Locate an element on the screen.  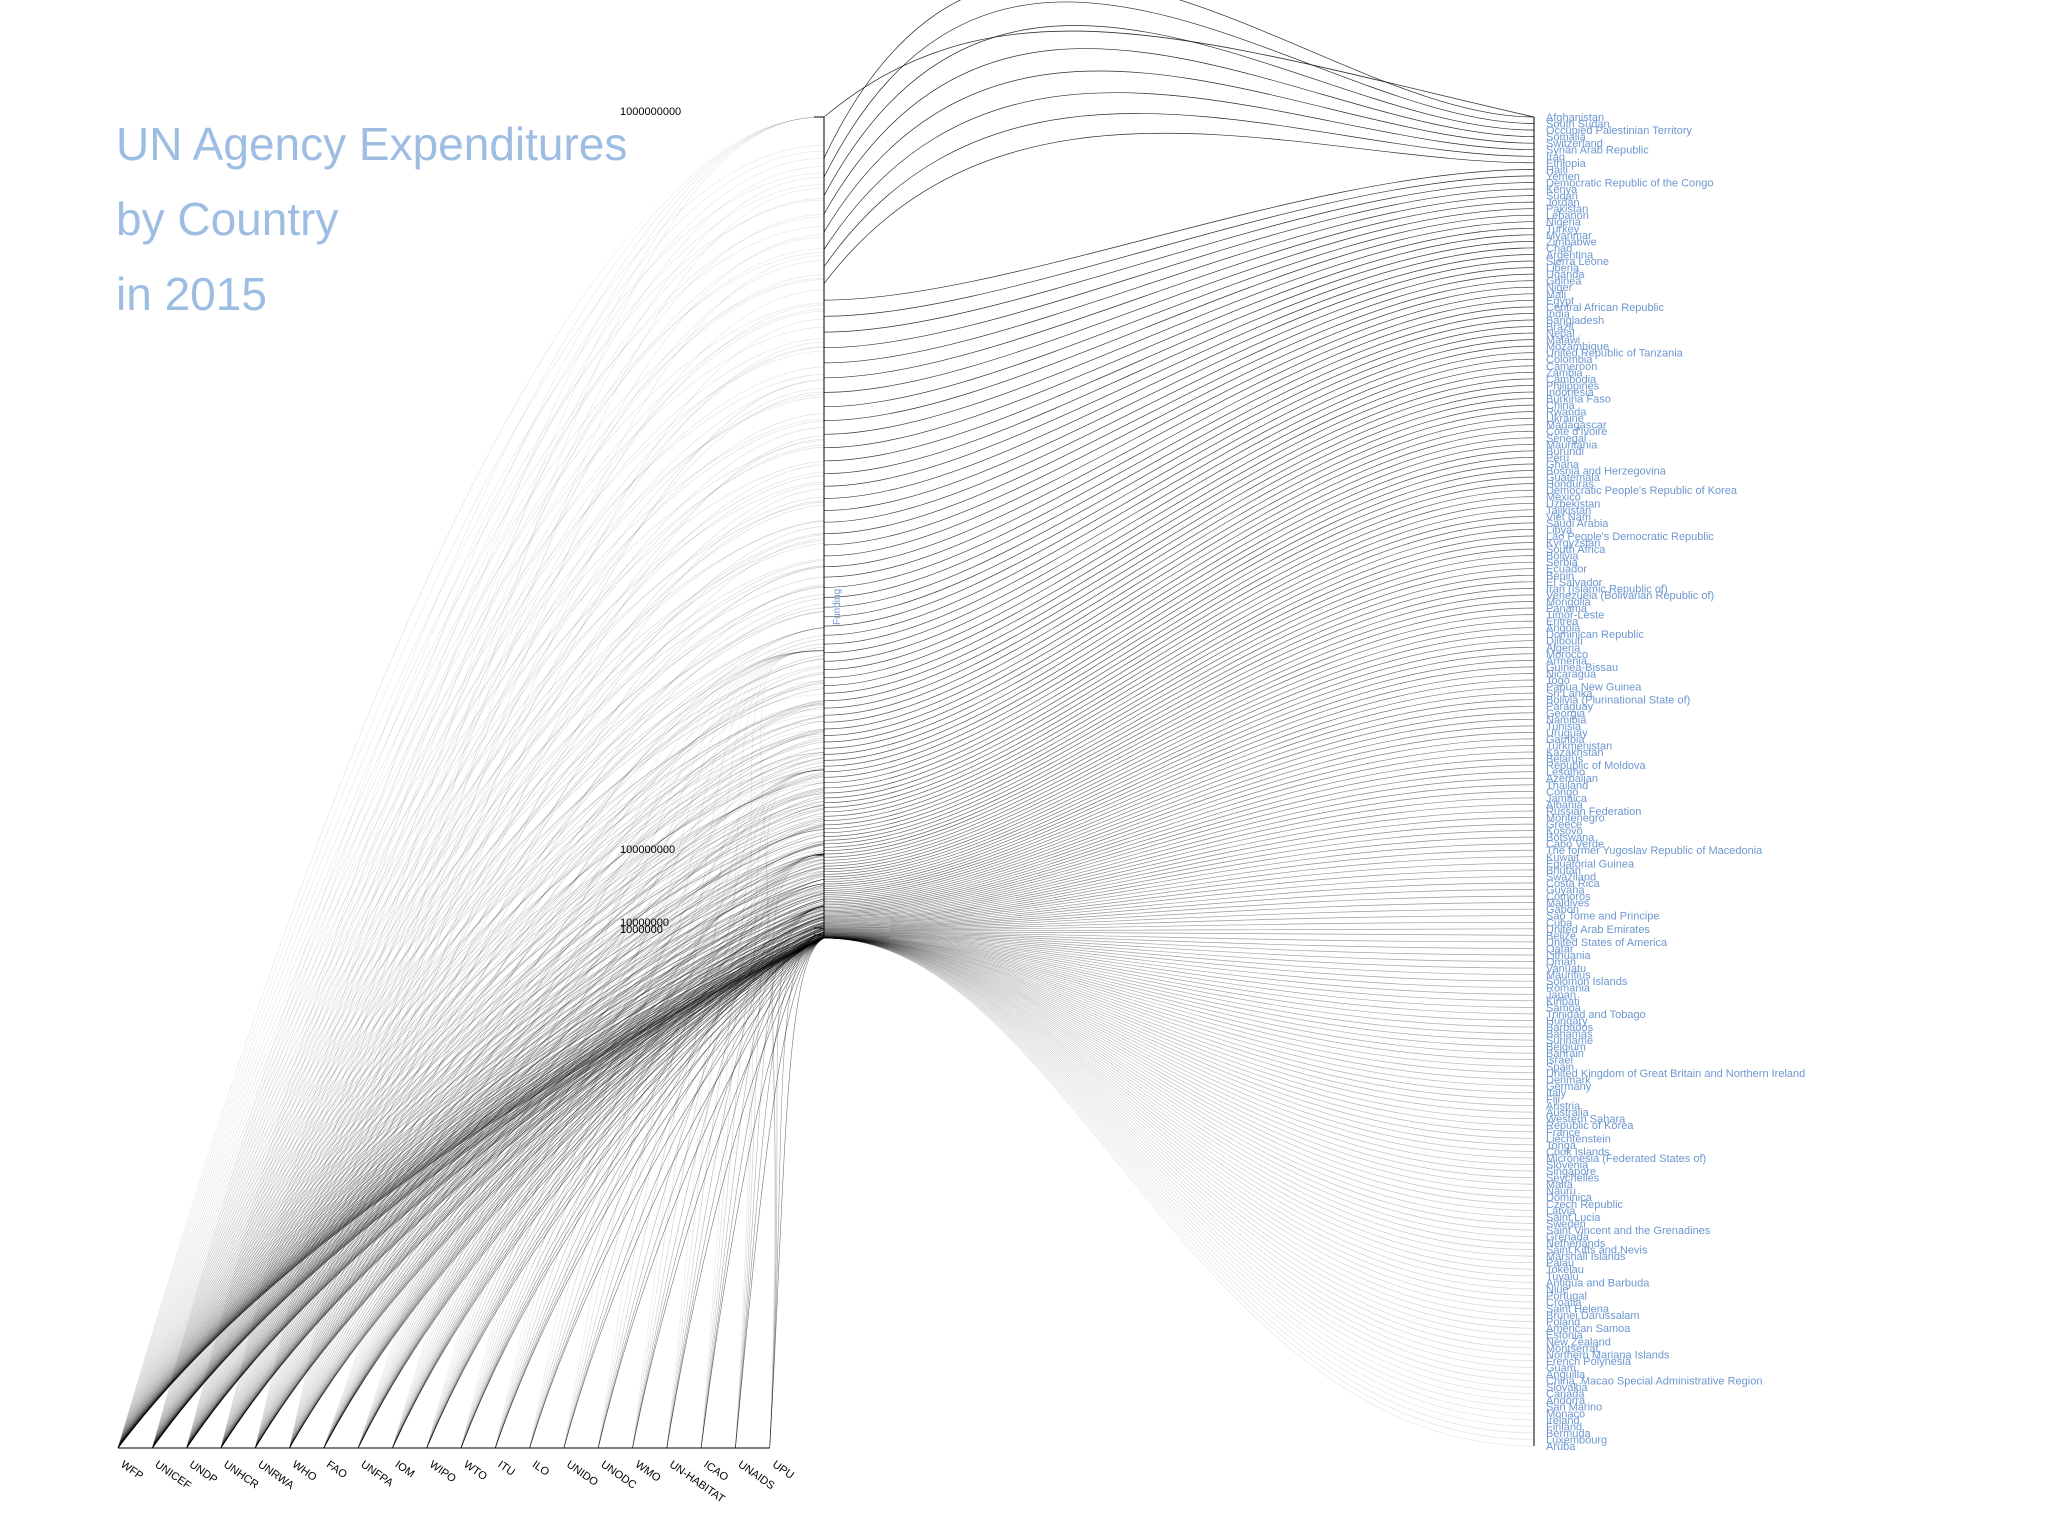
funding-tick-label: 1000000000 is located at coordinates (650, 112).